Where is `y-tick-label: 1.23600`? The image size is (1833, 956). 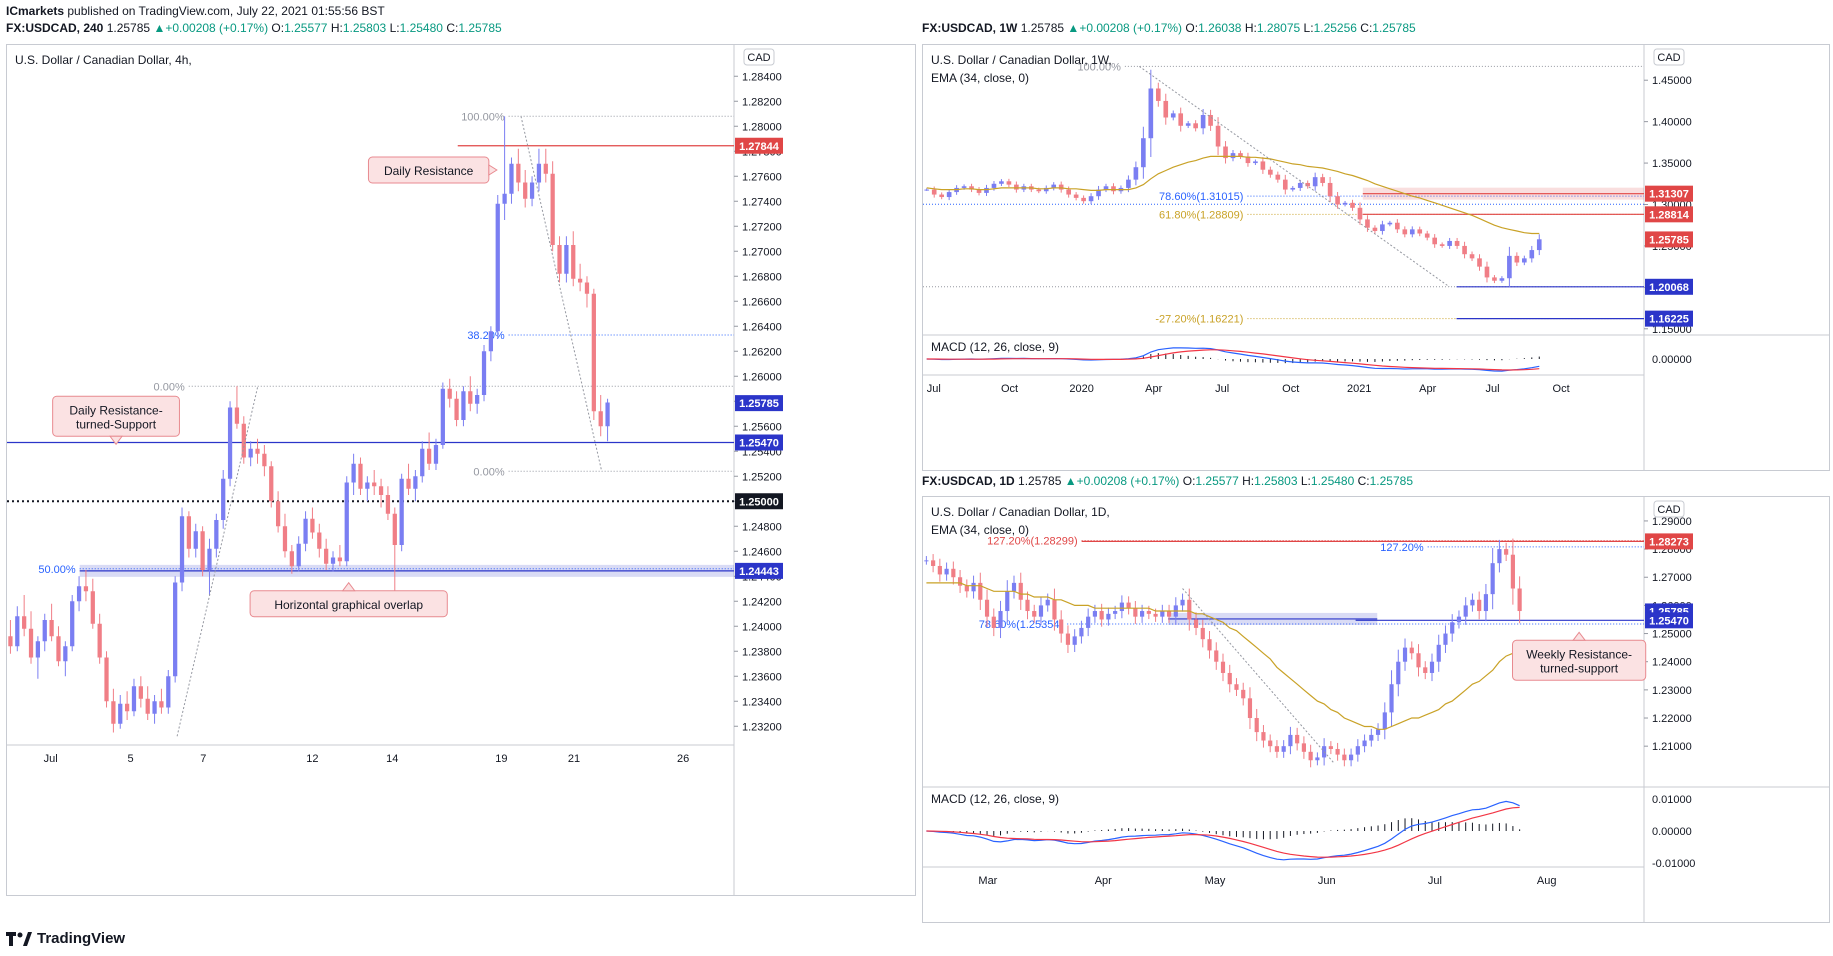 y-tick-label: 1.23600 is located at coordinates (762, 677).